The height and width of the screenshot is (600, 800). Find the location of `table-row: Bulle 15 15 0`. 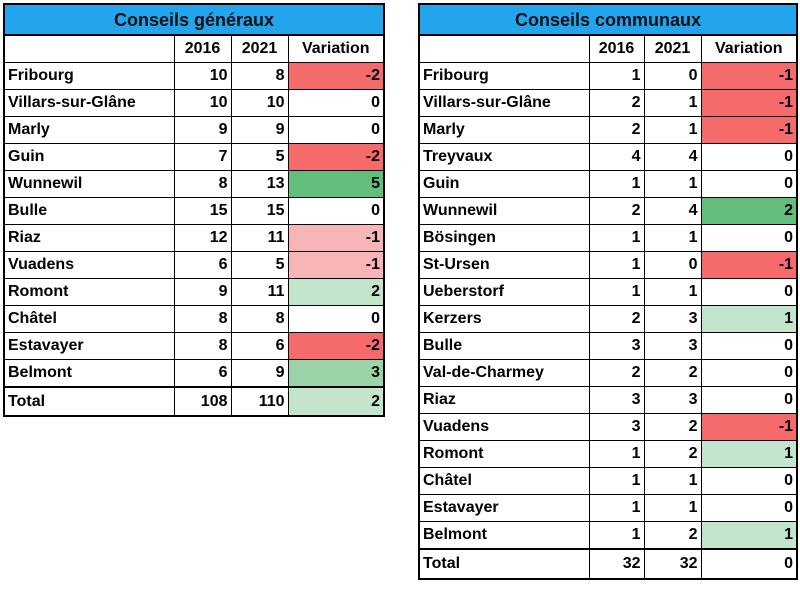

table-row: Bulle 15 15 0 is located at coordinates (194, 211).